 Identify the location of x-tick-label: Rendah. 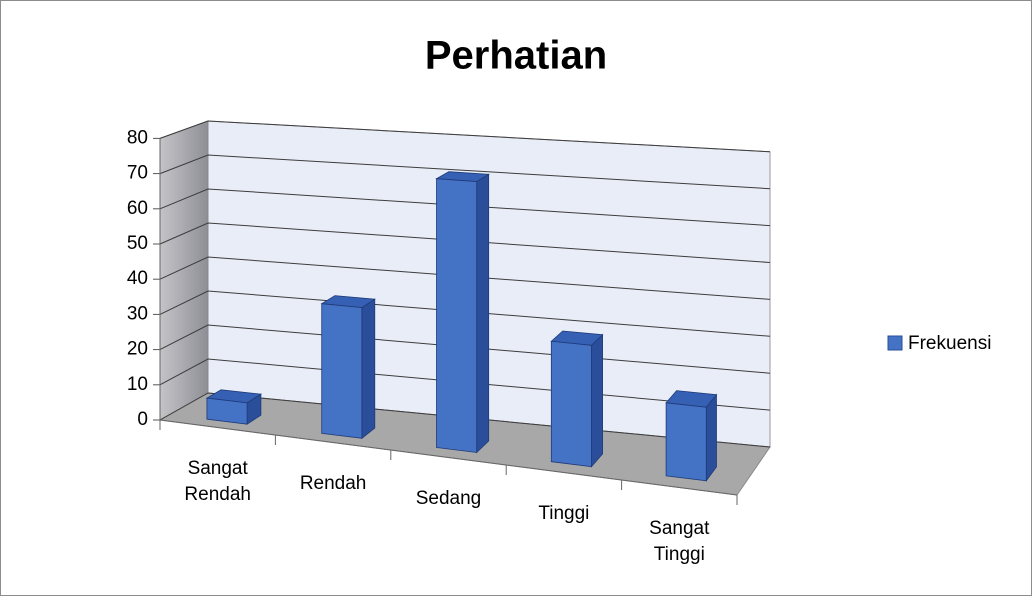
(333, 483).